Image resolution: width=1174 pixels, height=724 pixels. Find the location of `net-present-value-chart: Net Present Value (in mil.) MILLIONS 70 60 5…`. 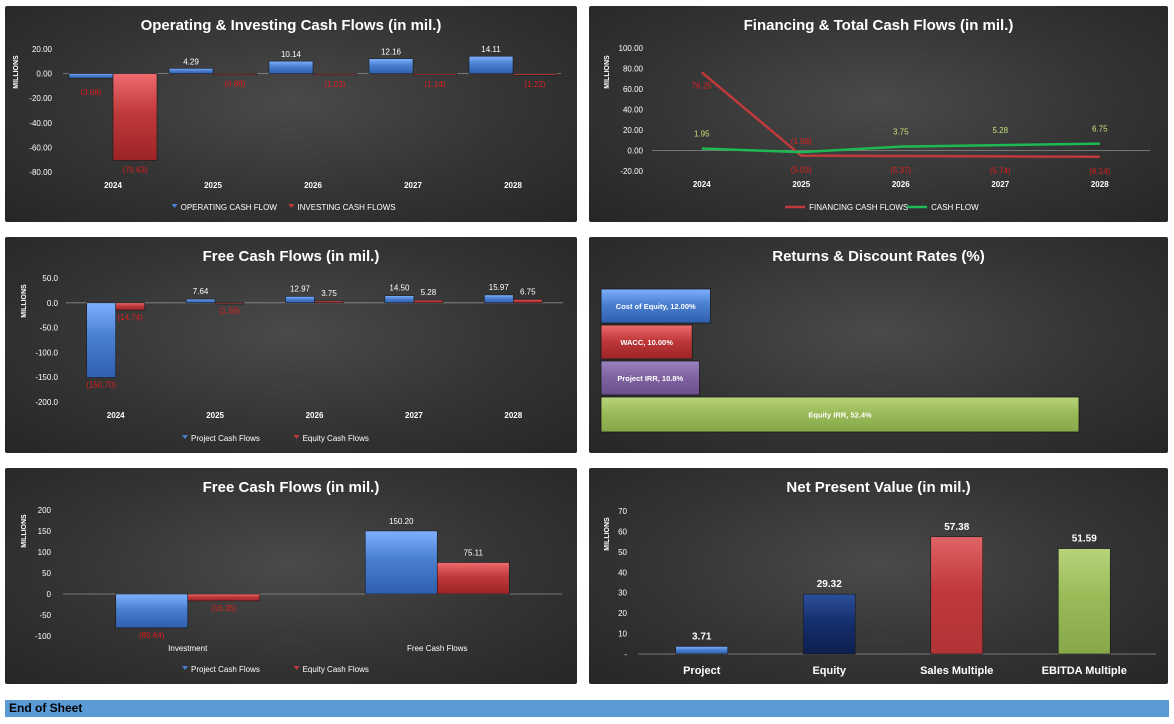

net-present-value-chart: Net Present Value (in mil.) MILLIONS 70 60 5… is located at coordinates (878, 576).